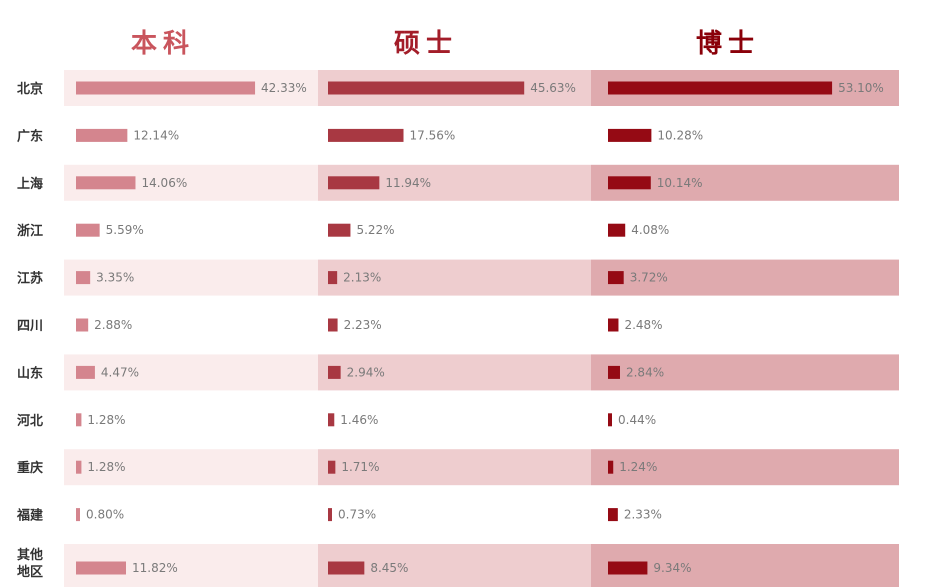  I want to click on data-label: 12.14%, so click(156, 135).